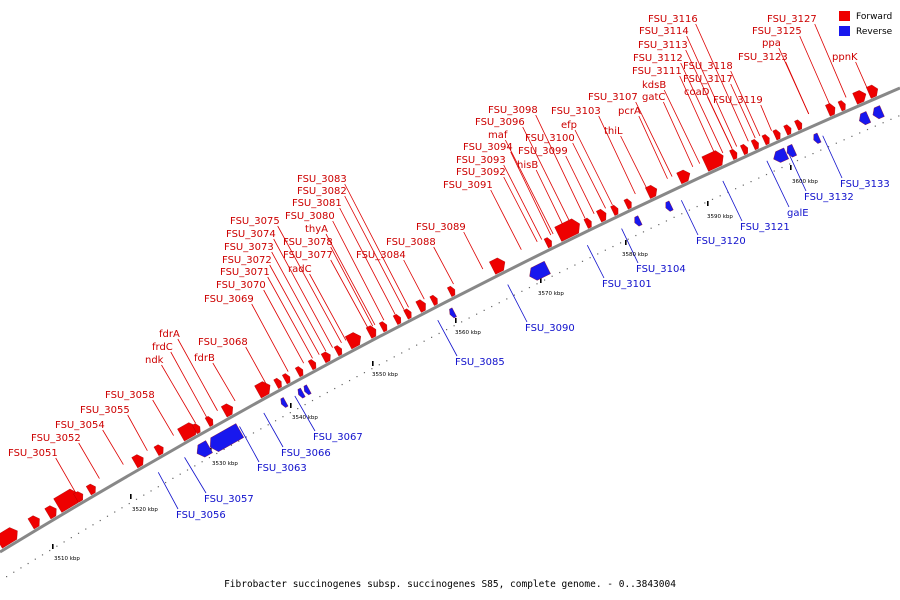 The image size is (900, 600). Describe the element at coordinates (664, 31) in the screenshot. I see `gene-label: FSU_3114` at that location.